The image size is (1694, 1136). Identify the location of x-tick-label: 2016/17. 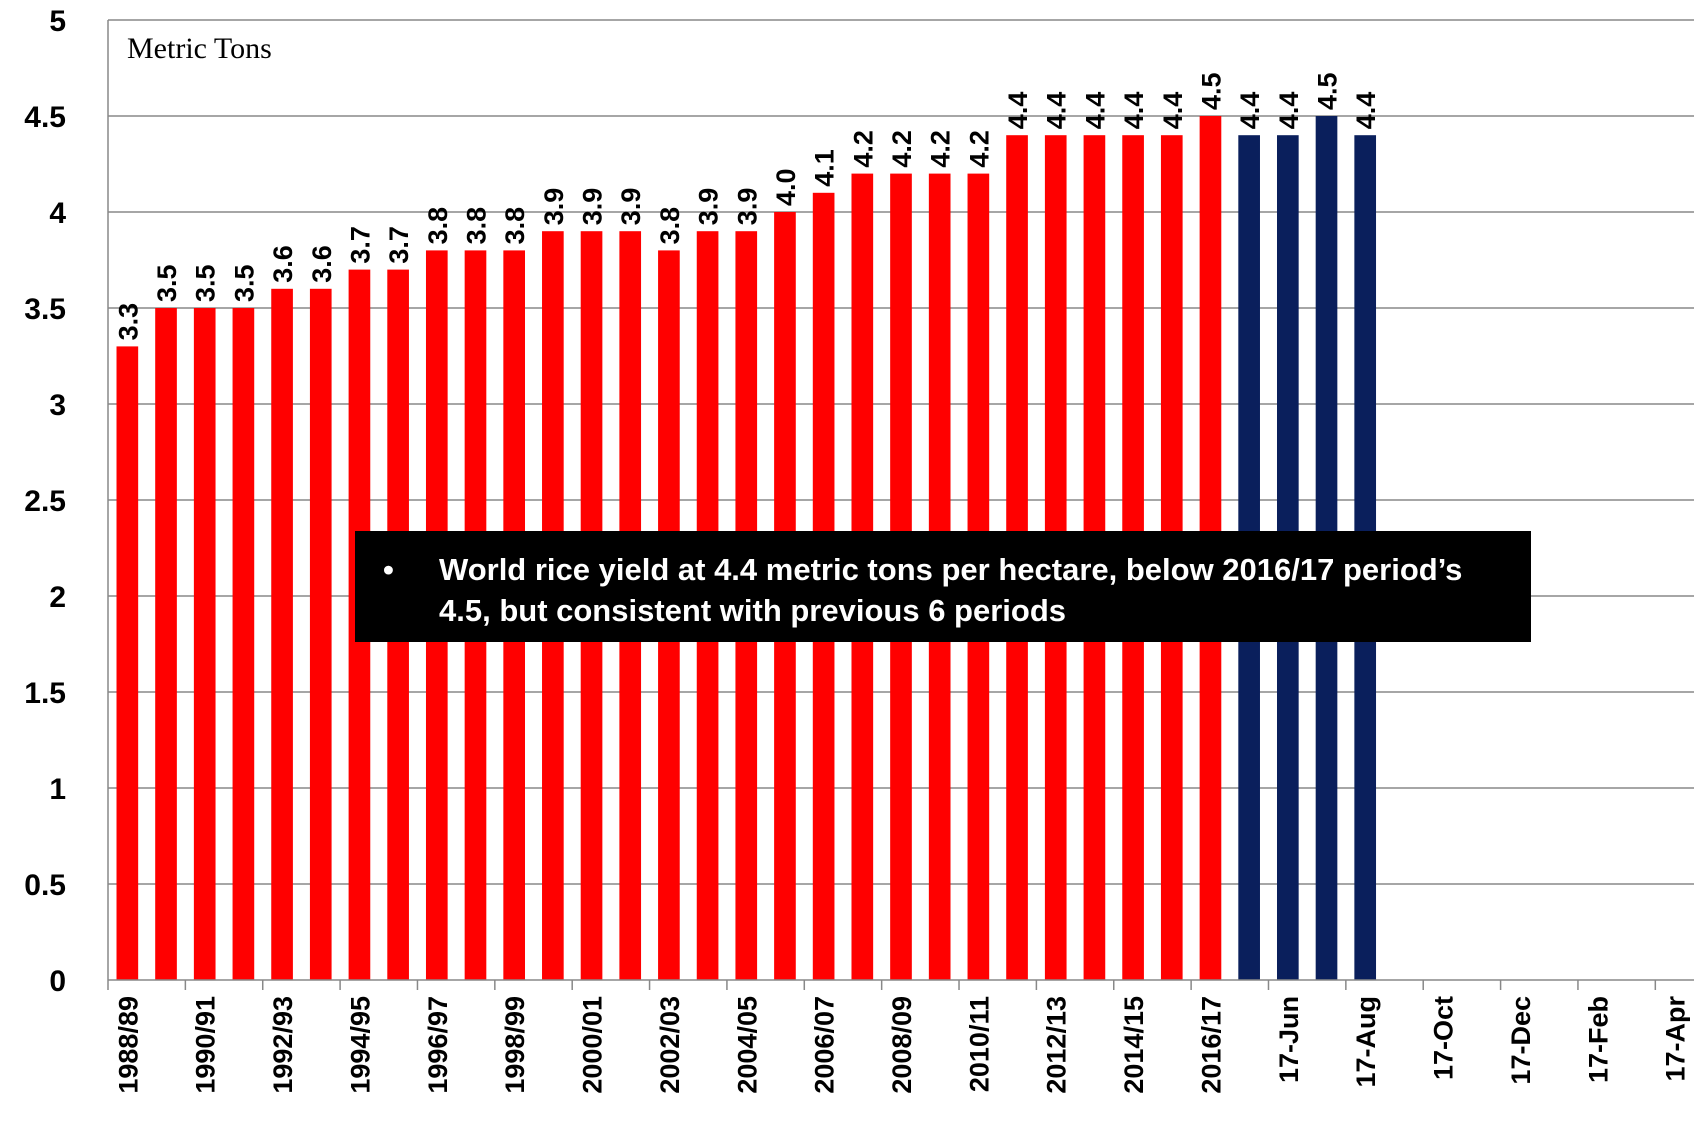
(1211, 1045).